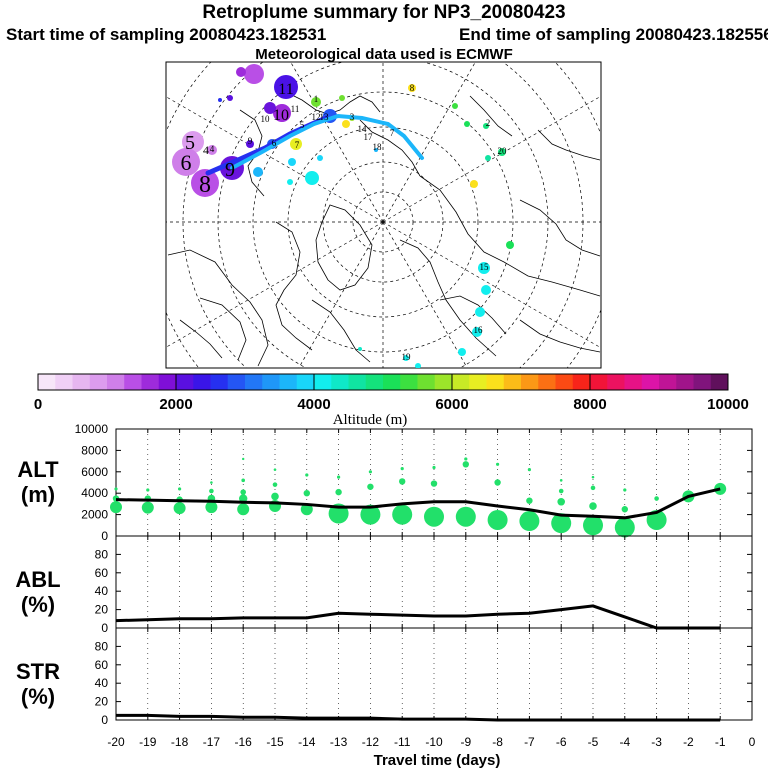 Image resolution: width=768 pixels, height=768 pixels. What do you see at coordinates (116, 742) in the screenshot?
I see `x-tick-label: -20` at bounding box center [116, 742].